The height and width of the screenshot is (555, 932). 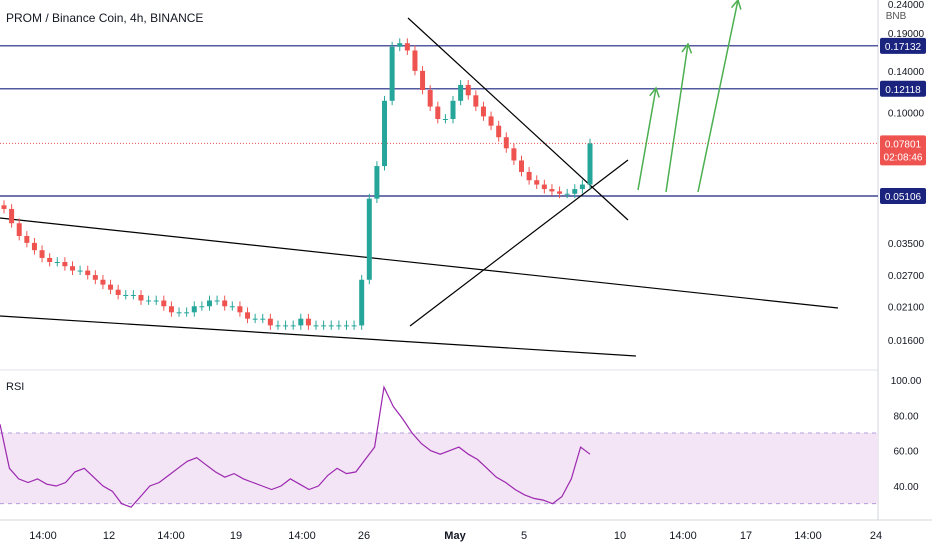 I want to click on level-label: 0.17132, so click(x=903, y=47).